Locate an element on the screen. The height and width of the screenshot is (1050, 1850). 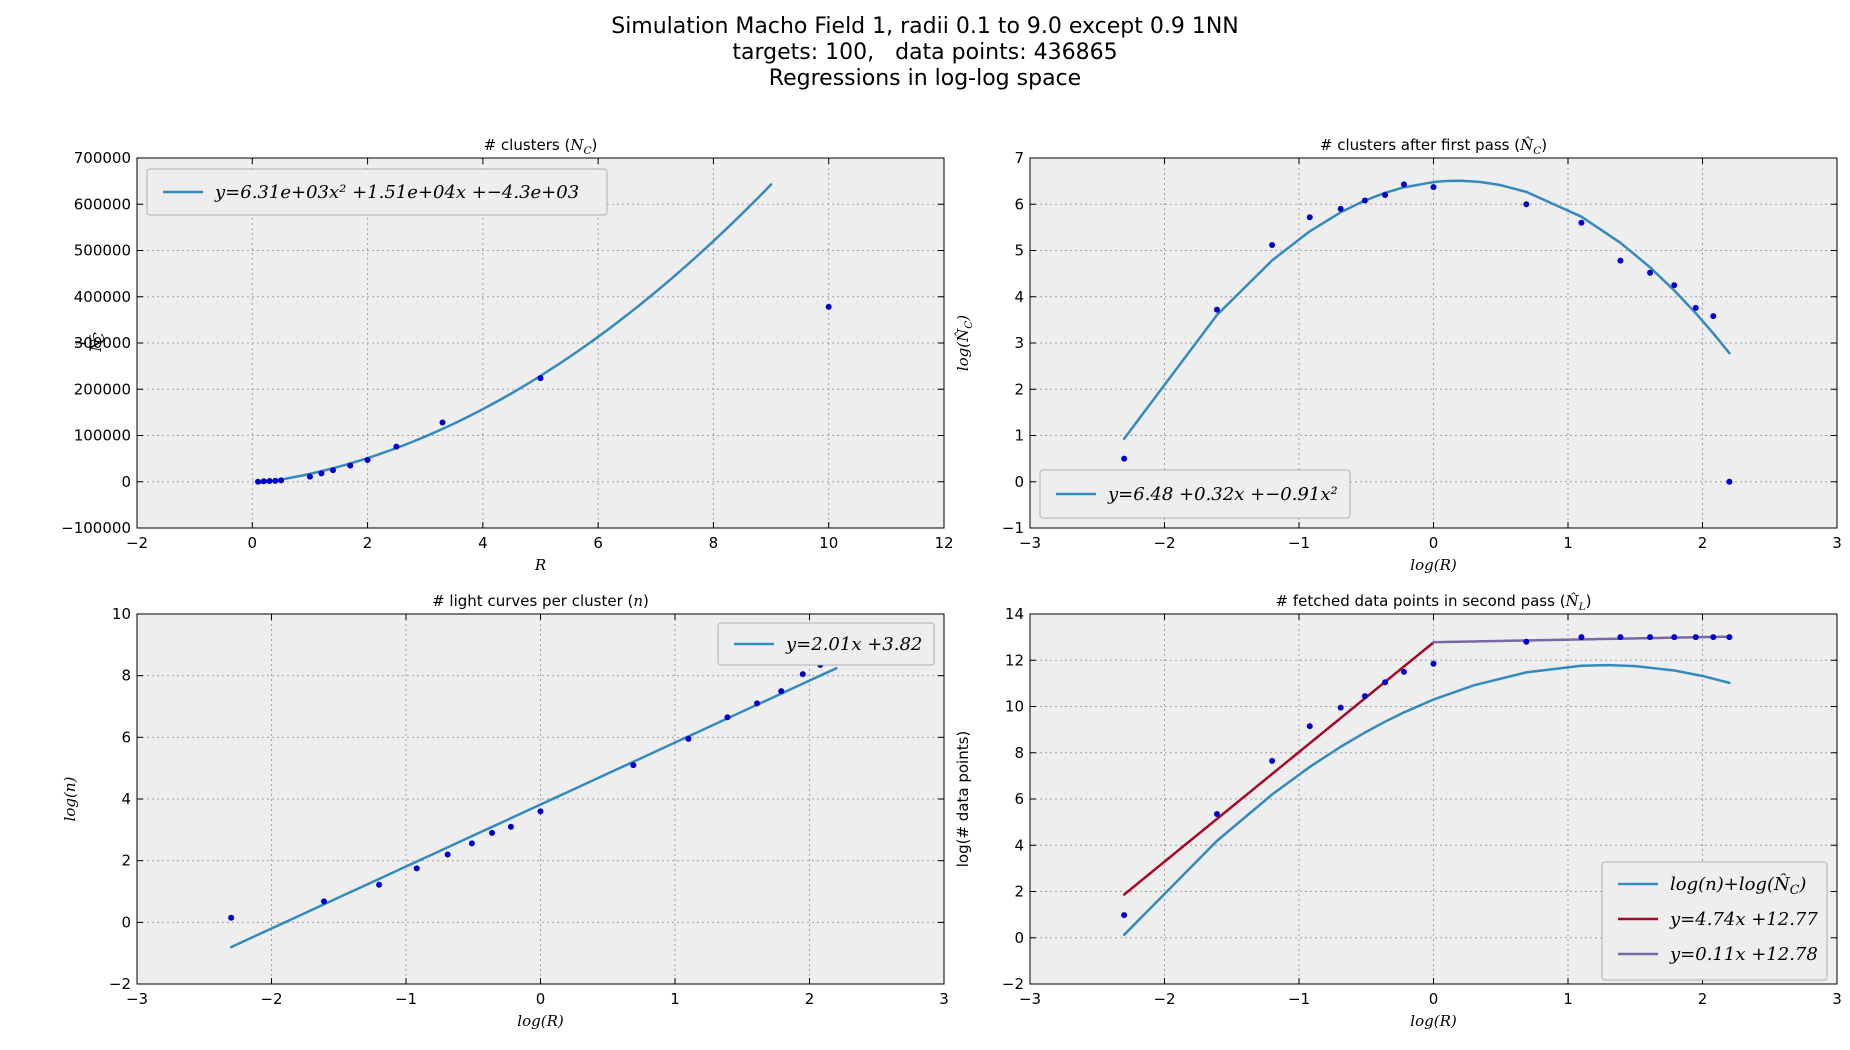
x-tick-label: 2 is located at coordinates (810, 999).